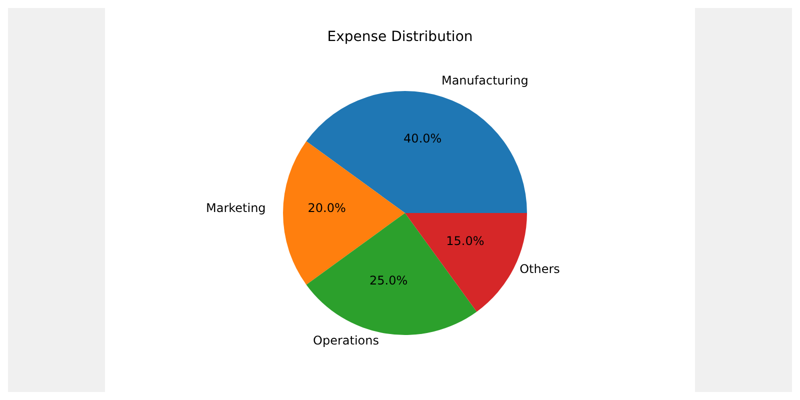 Image resolution: width=800 pixels, height=400 pixels. Describe the element at coordinates (423, 138) in the screenshot. I see `data-label: 40.0%` at that location.